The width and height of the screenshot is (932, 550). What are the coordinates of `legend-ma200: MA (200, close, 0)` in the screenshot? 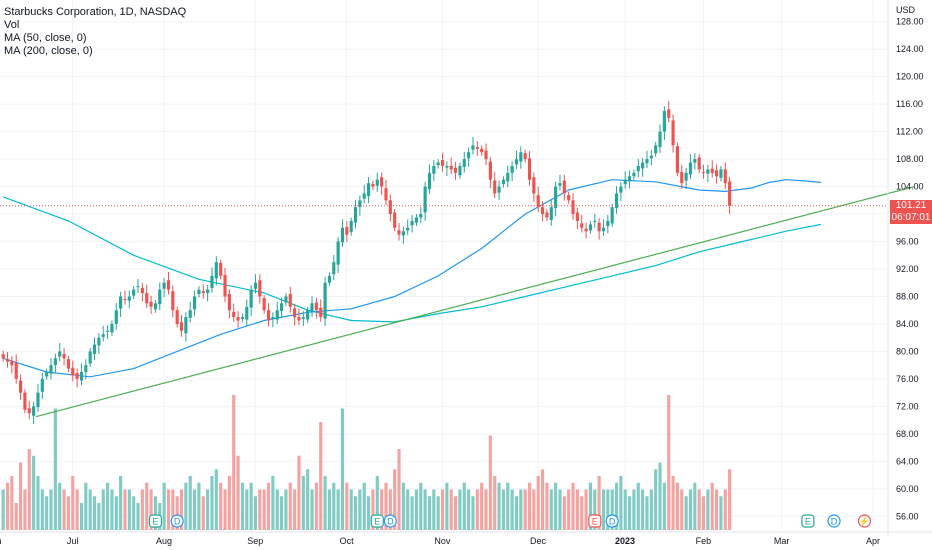 It's located at (48, 51).